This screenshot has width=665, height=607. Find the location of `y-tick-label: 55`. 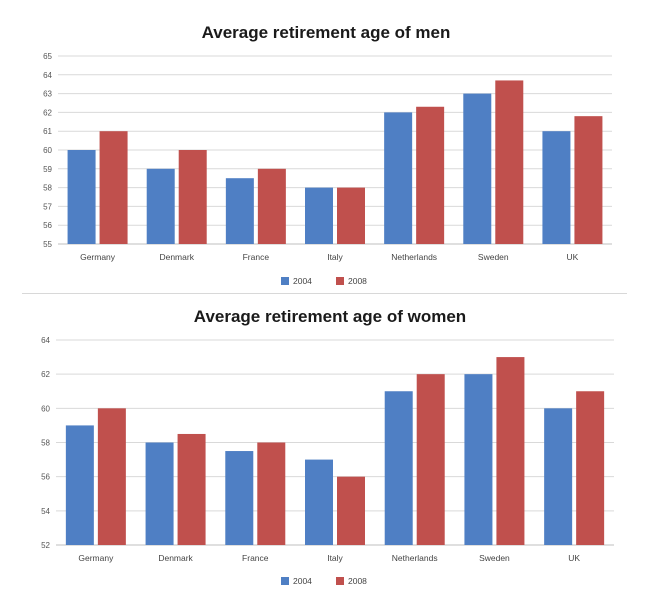

y-tick-label: 55 is located at coordinates (47, 244).